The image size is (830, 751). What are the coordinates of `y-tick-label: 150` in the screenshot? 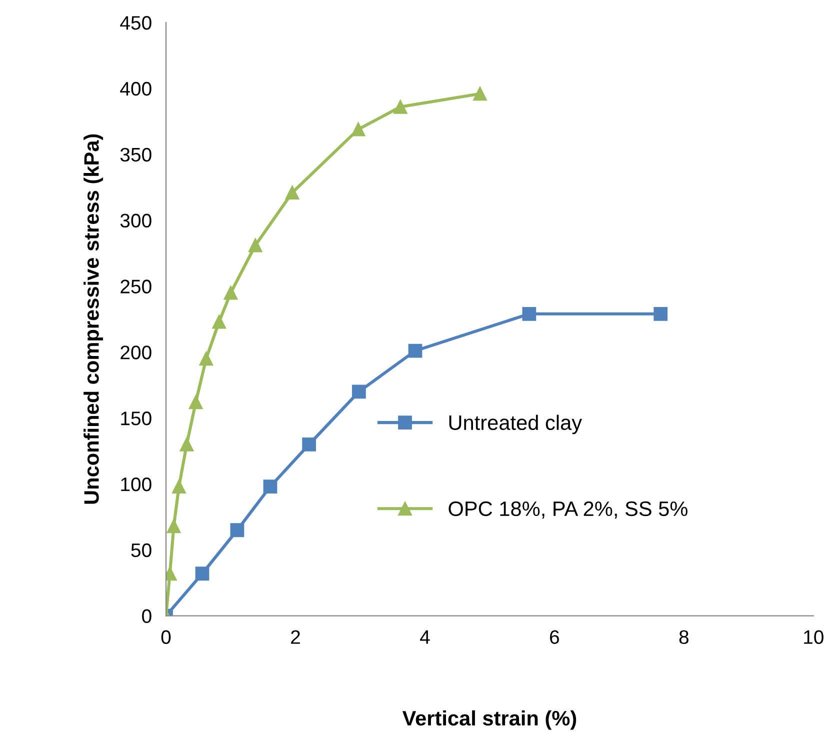 It's located at (136, 419).